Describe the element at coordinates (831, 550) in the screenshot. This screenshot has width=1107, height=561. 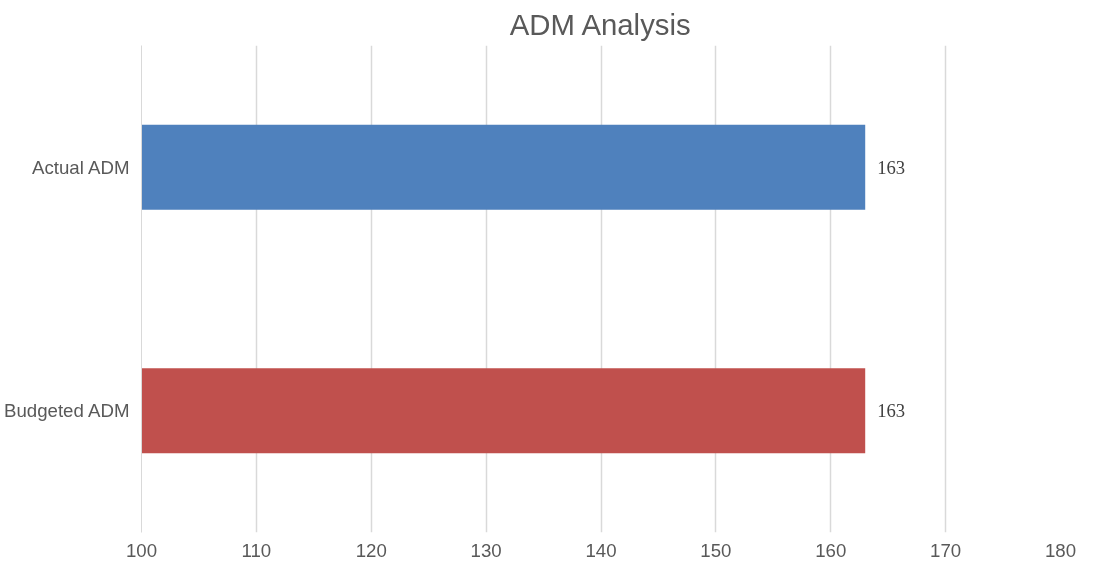
I see `x-tick-label: 160` at that location.